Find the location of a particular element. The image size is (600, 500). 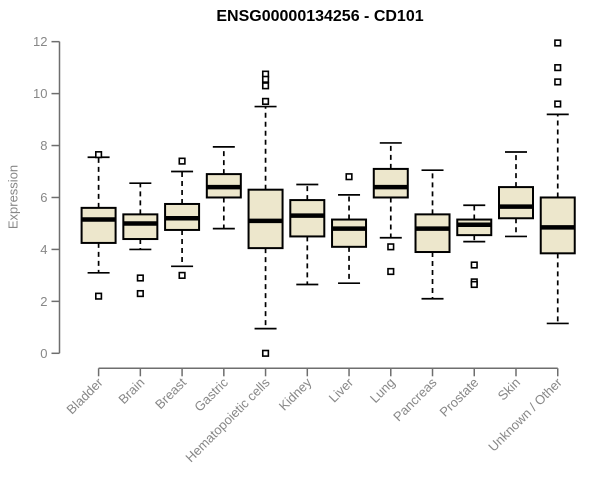

y-tick-label: 4 is located at coordinates (43, 249).